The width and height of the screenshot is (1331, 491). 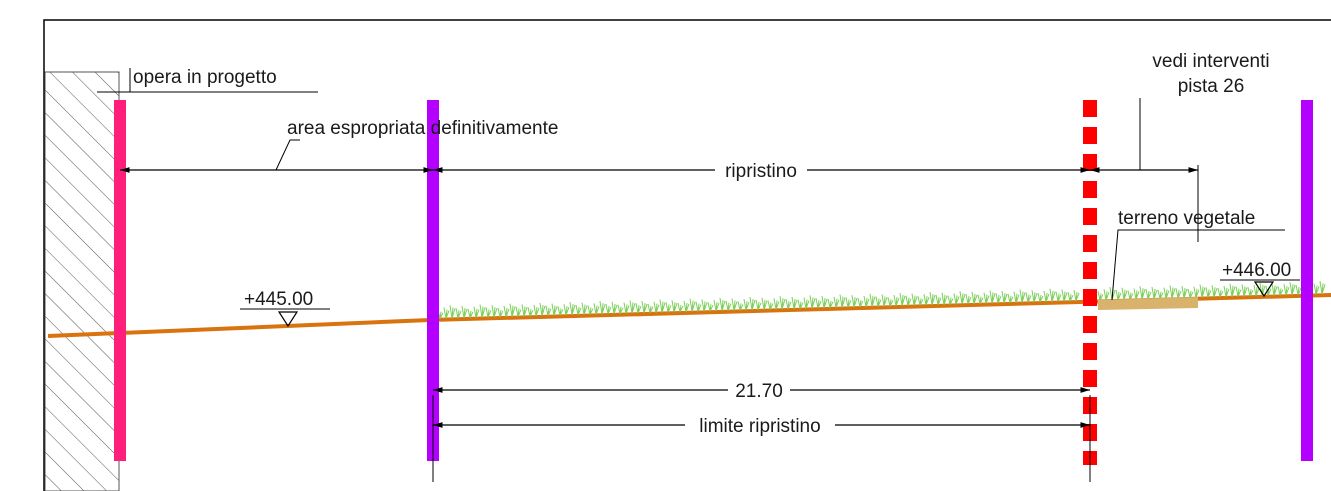 I want to click on topsoil-patch, so click(x=1148, y=303).